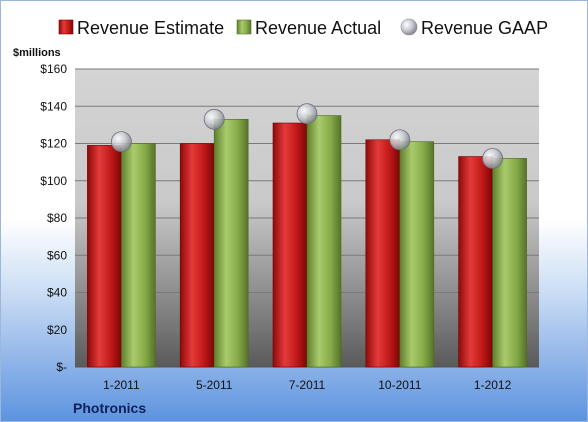 This screenshot has width=588, height=422. I want to click on y-axis-ticks: $- $20 $40 $60 $80 $100 $120 $140 $160, so click(53, 218).